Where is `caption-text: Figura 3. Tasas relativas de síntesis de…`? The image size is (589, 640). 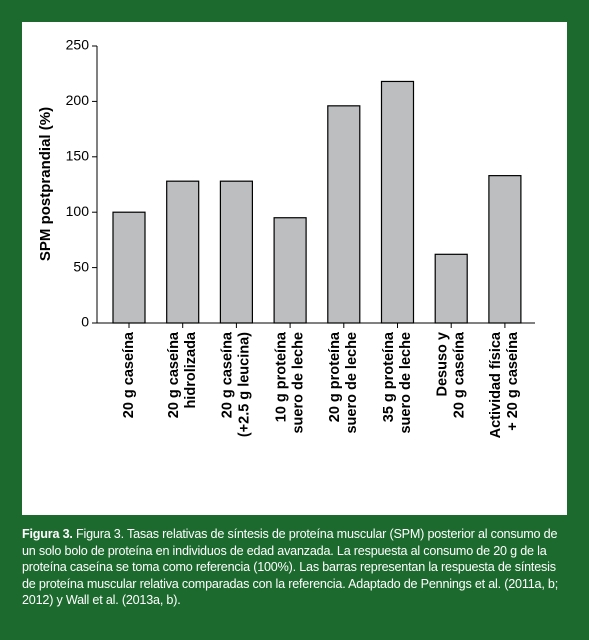 caption-text: Figura 3. Tasas relativas de síntesis de… is located at coordinates (290, 567).